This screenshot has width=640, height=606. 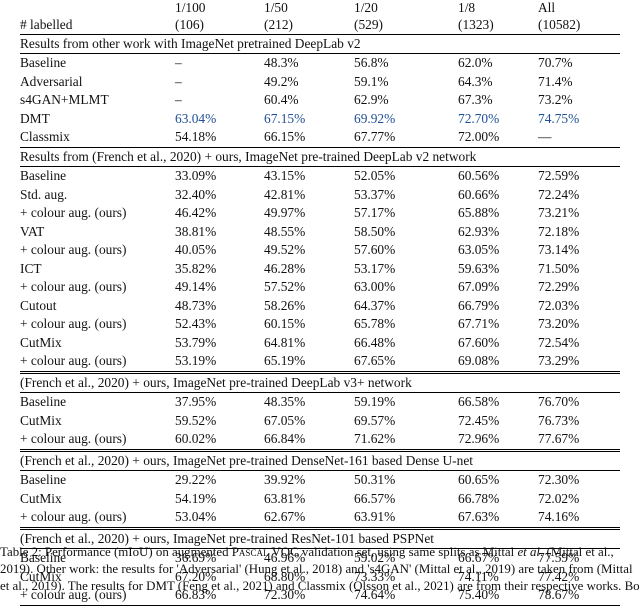 What do you see at coordinates (559, 420) in the screenshot?
I see `miou-value: 76.73%` at bounding box center [559, 420].